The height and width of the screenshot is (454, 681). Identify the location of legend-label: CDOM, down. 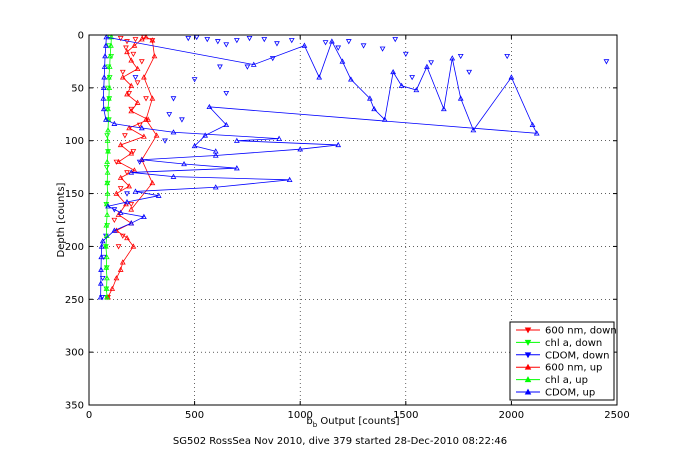
(577, 355).